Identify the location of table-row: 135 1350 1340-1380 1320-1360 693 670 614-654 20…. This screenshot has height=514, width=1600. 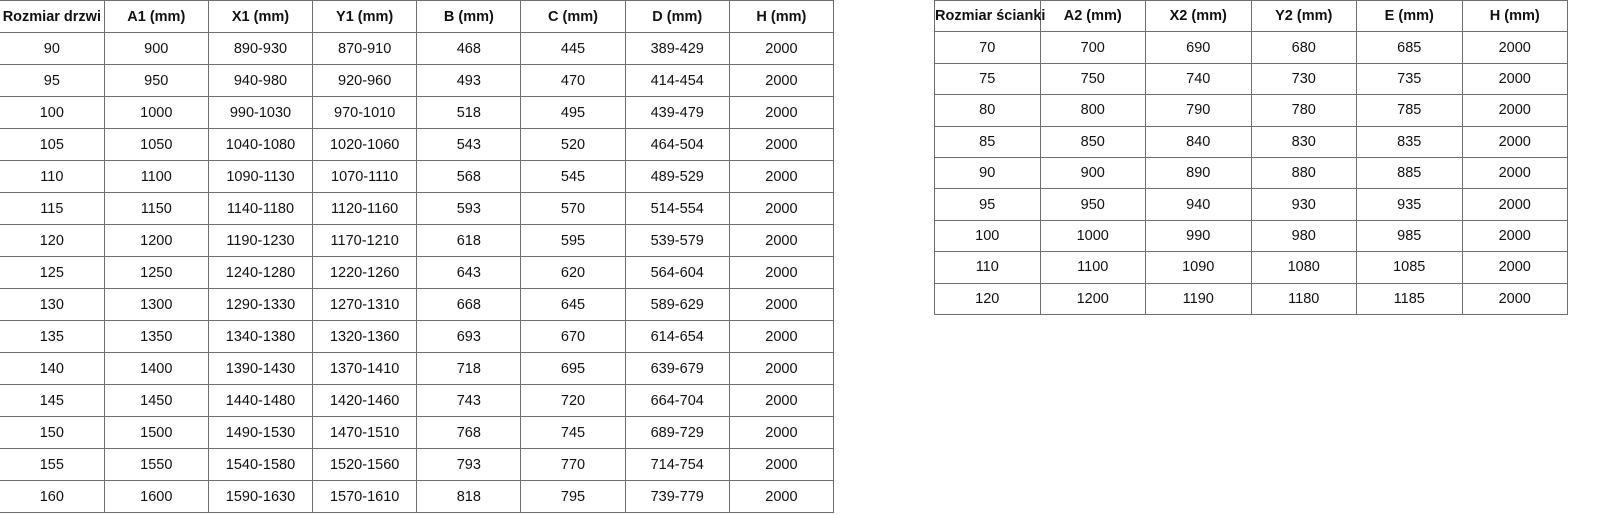
(417, 336).